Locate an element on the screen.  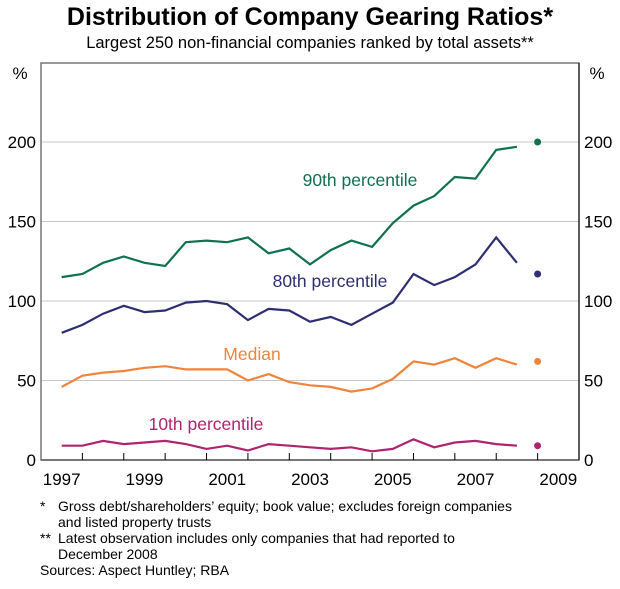
series-label-90th-percentile: 90th percentile is located at coordinates (360, 180).